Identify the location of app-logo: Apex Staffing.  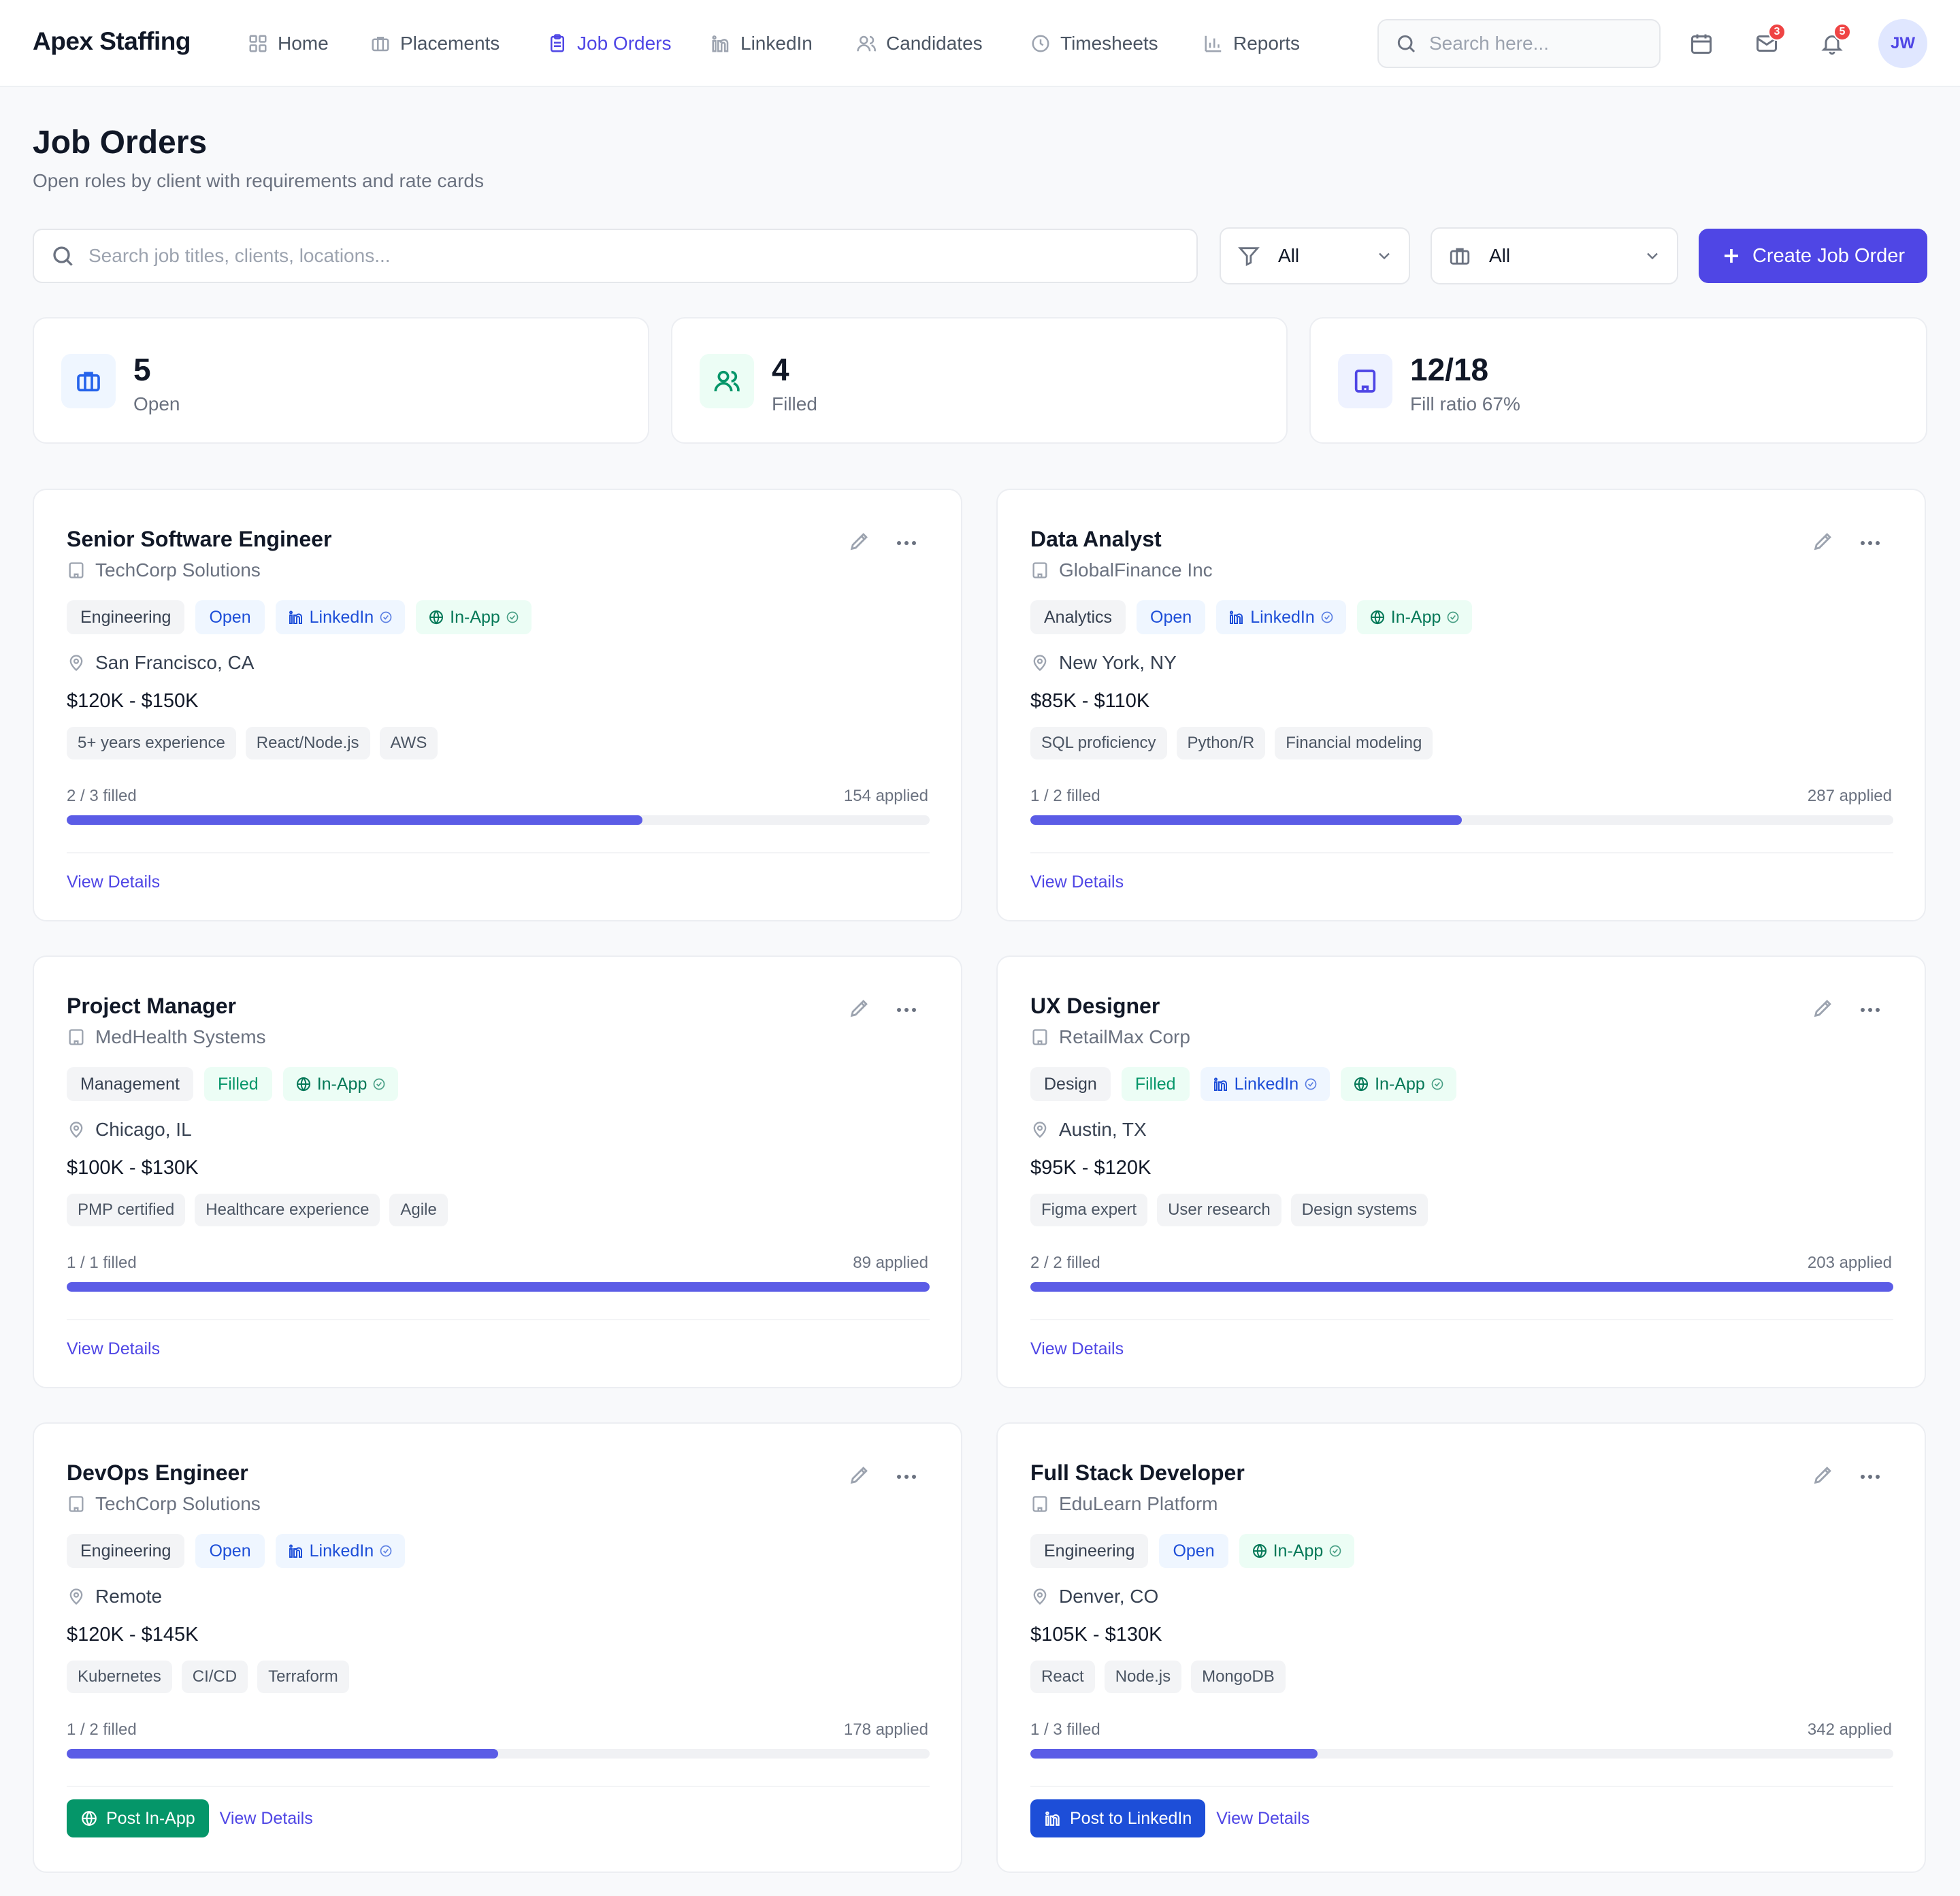
(112, 41).